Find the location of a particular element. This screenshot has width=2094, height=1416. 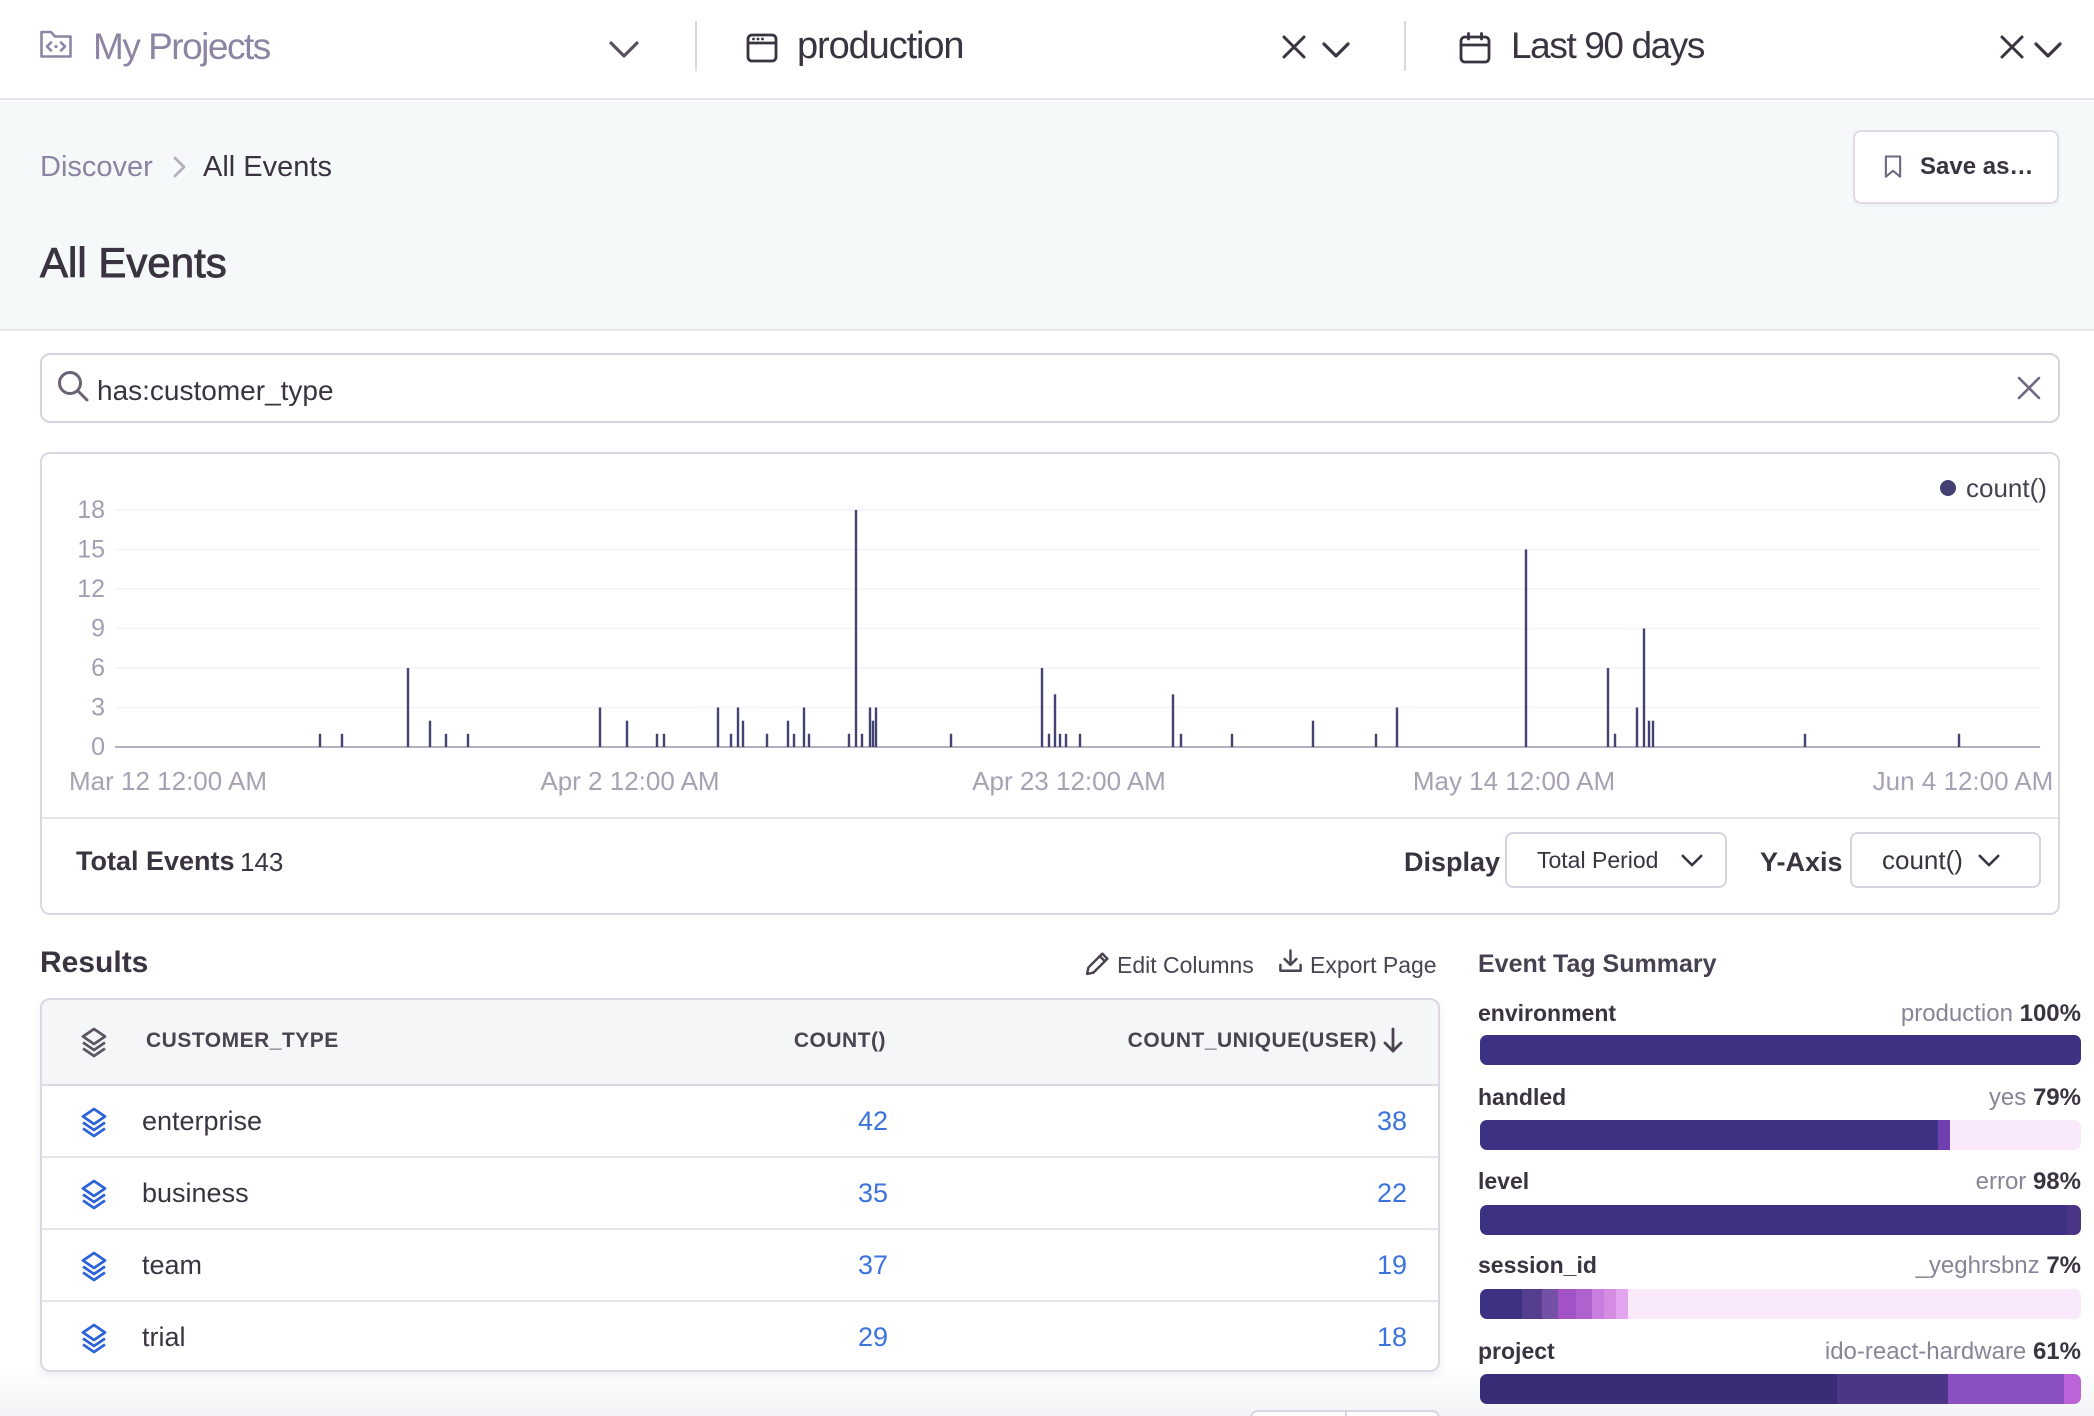

svg-text: Mar 12 12:00 AM is located at coordinates (168, 781).